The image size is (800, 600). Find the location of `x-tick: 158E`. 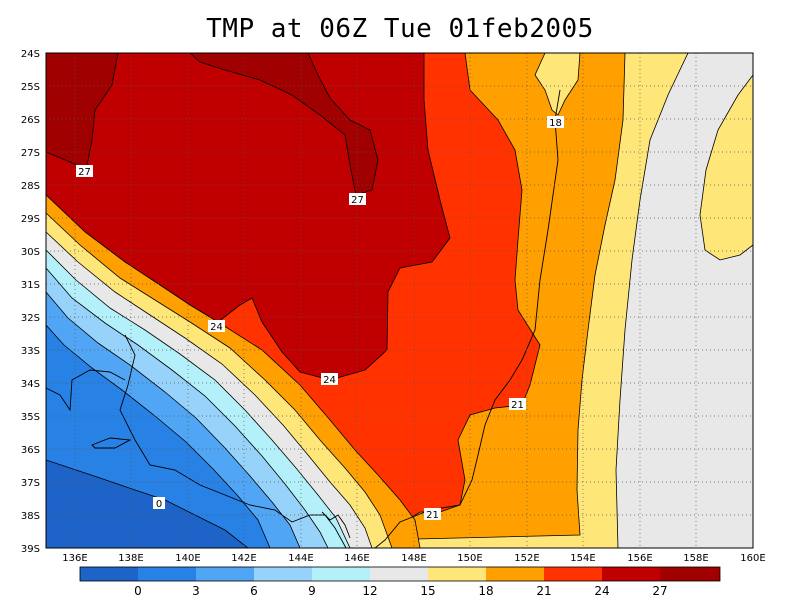

x-tick: 158E is located at coordinates (695, 558).